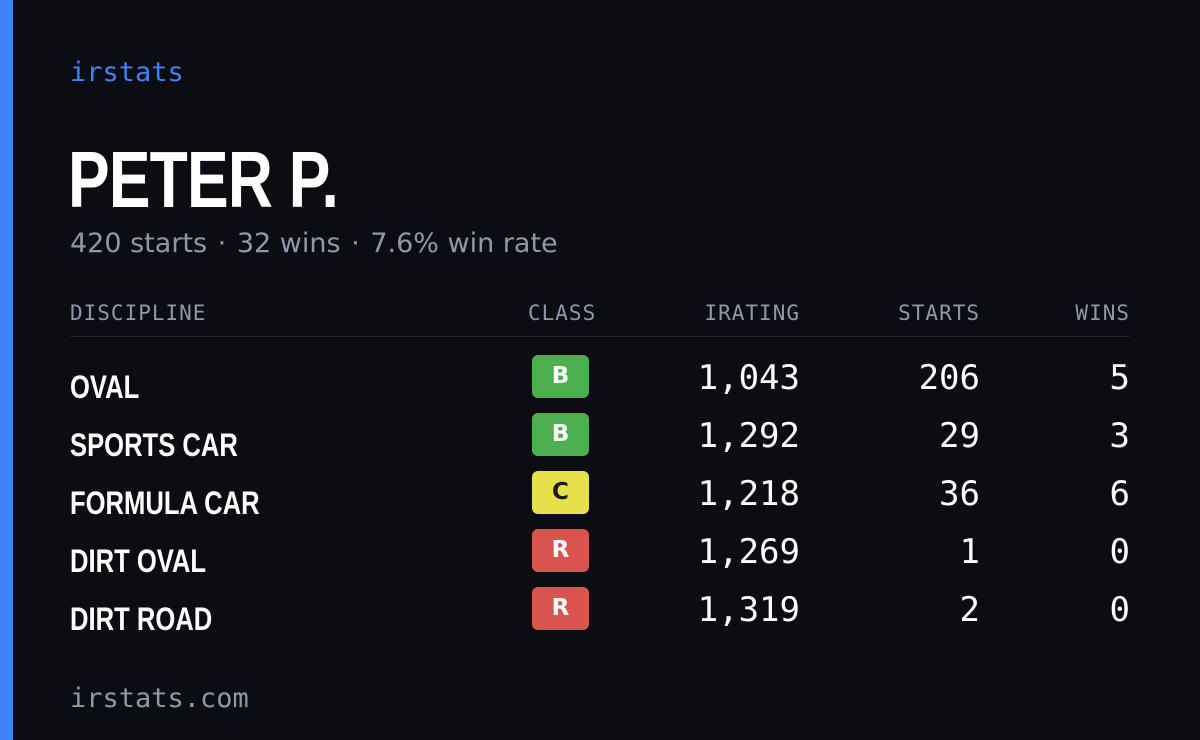 This screenshot has height=740, width=1200. I want to click on summary-starts: 420 starts, so click(139, 243).